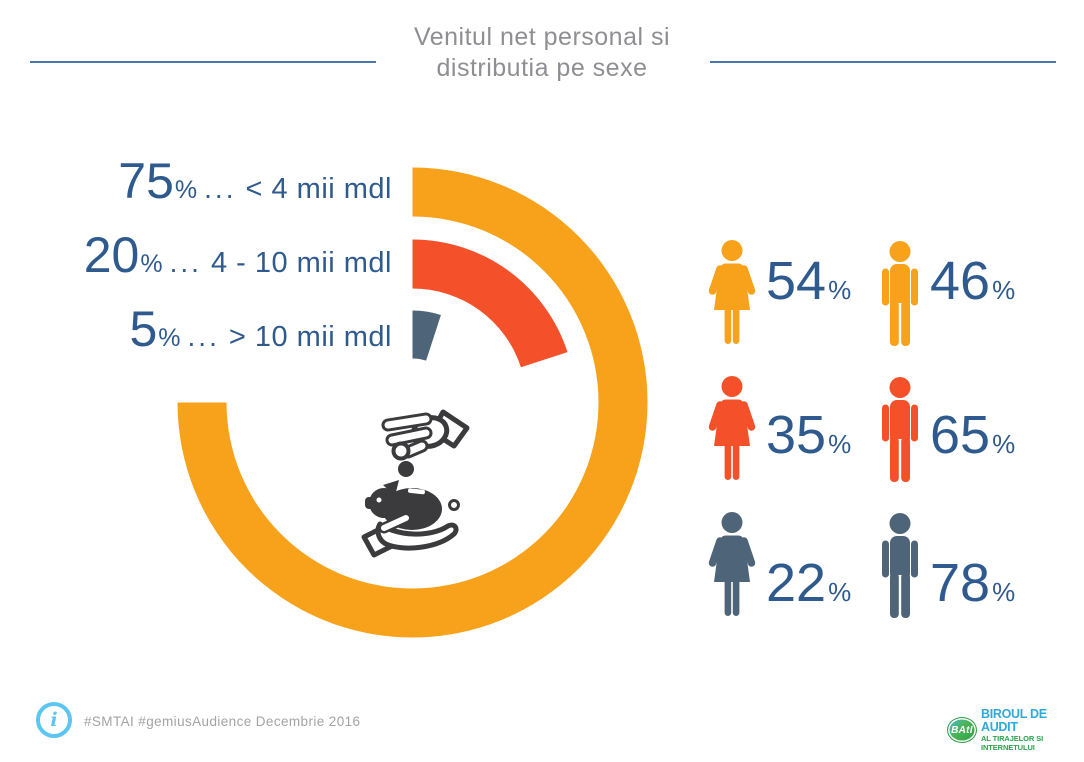 The width and height of the screenshot is (1084, 762). I want to click on gender-cell-female: 54%, so click(791, 296).